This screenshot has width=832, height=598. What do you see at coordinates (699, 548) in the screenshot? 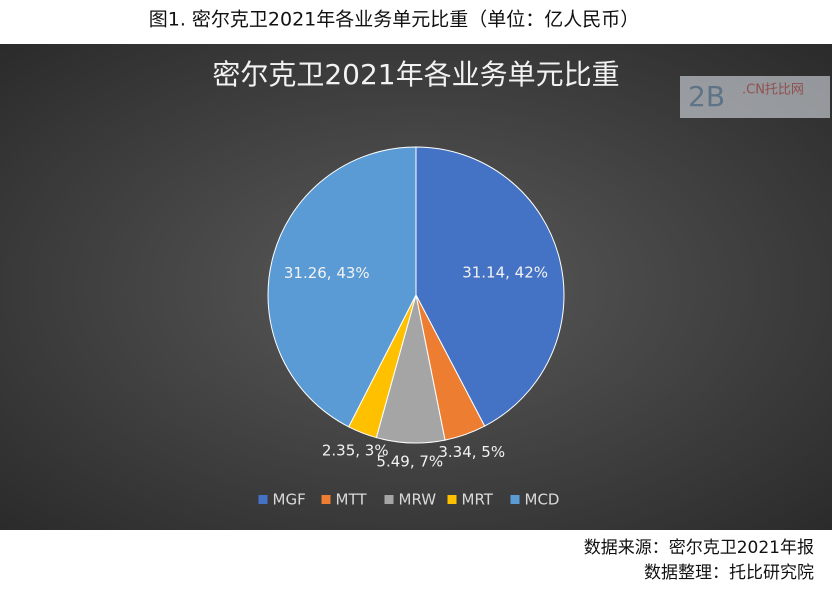
I see `source-line: 数据来源：密尔克卫2021年报` at bounding box center [699, 548].